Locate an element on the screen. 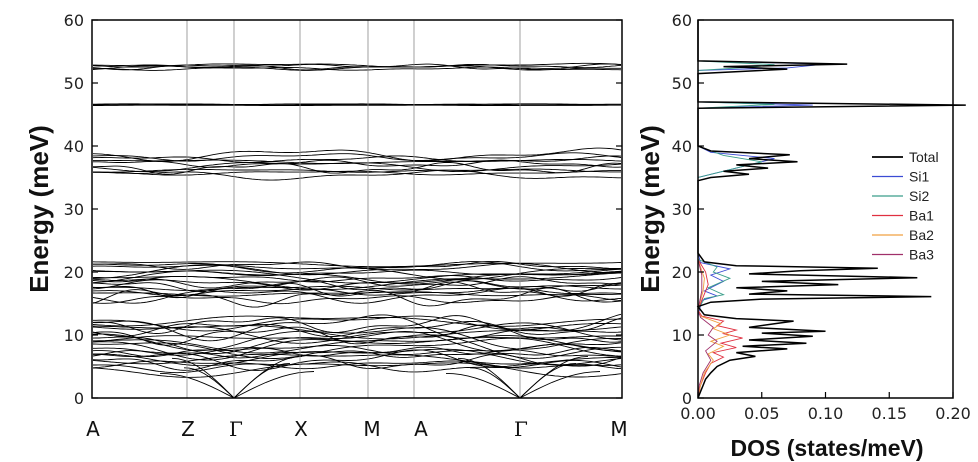 Image resolution: width=978 pixels, height=462 pixels. legend-label: Ba1 is located at coordinates (921, 216).